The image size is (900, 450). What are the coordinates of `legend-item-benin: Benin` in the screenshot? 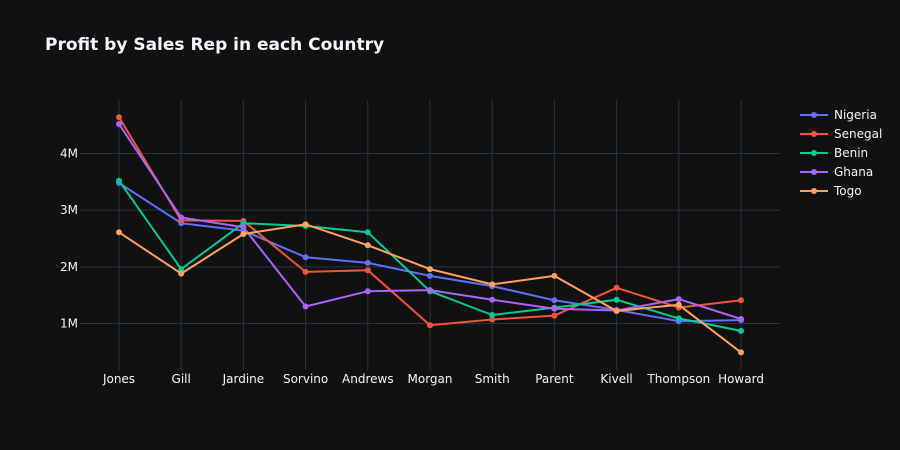 It's located at (834, 153).